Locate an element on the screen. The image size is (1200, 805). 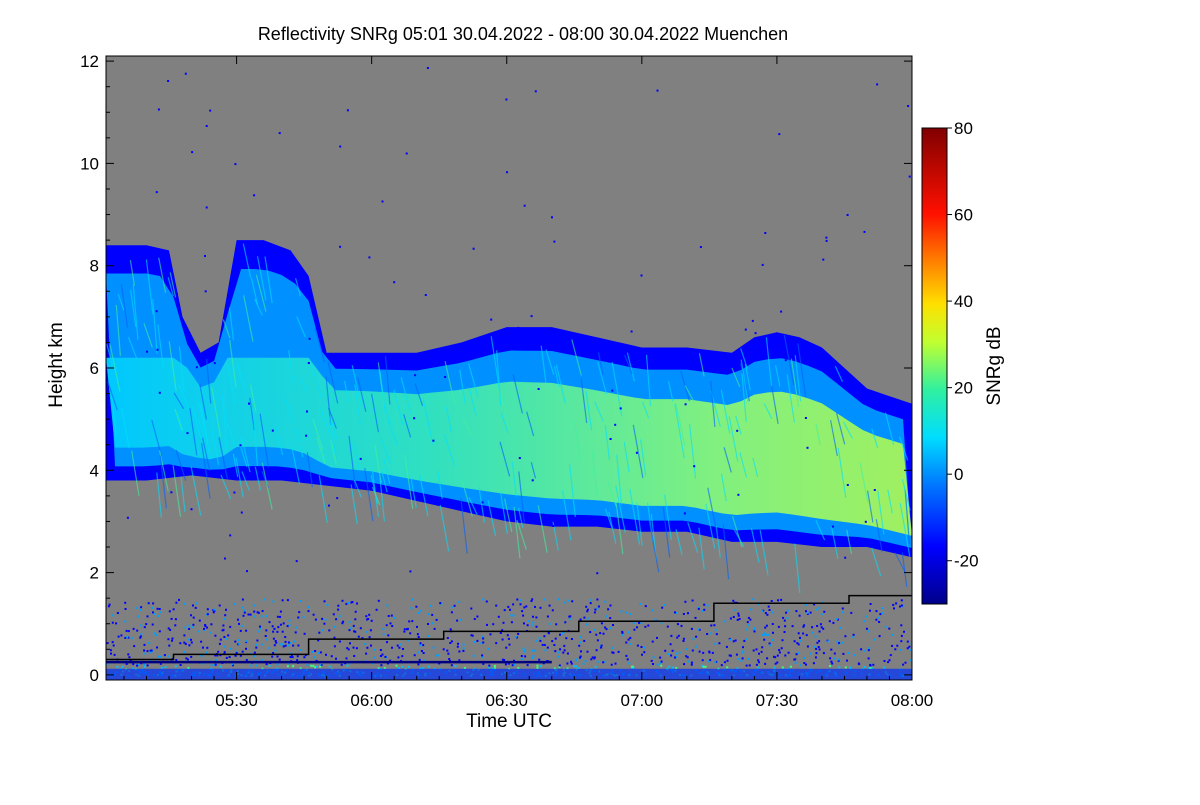
x-tick-label: 06:00 is located at coordinates (371, 700).